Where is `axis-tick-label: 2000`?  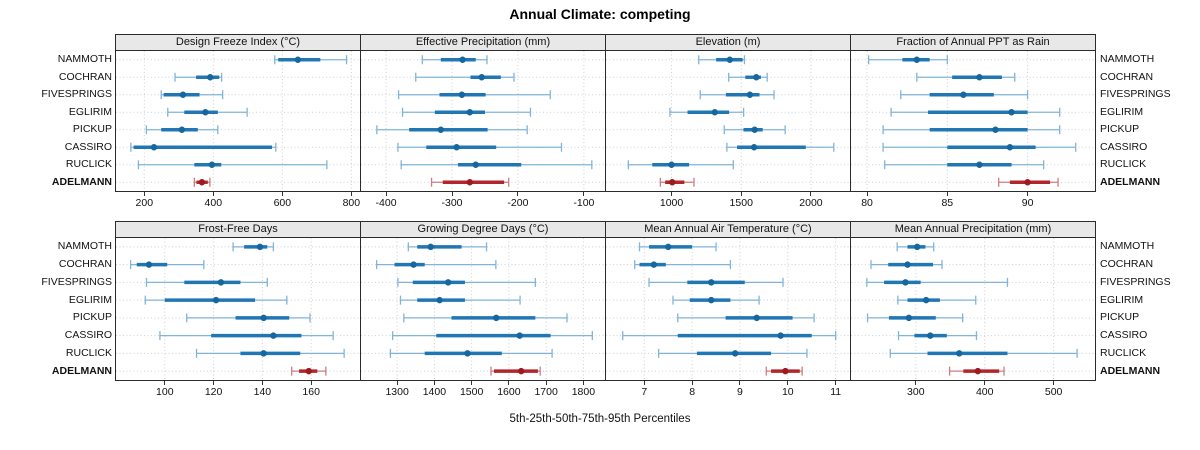
axis-tick-label: 2000 is located at coordinates (811, 202).